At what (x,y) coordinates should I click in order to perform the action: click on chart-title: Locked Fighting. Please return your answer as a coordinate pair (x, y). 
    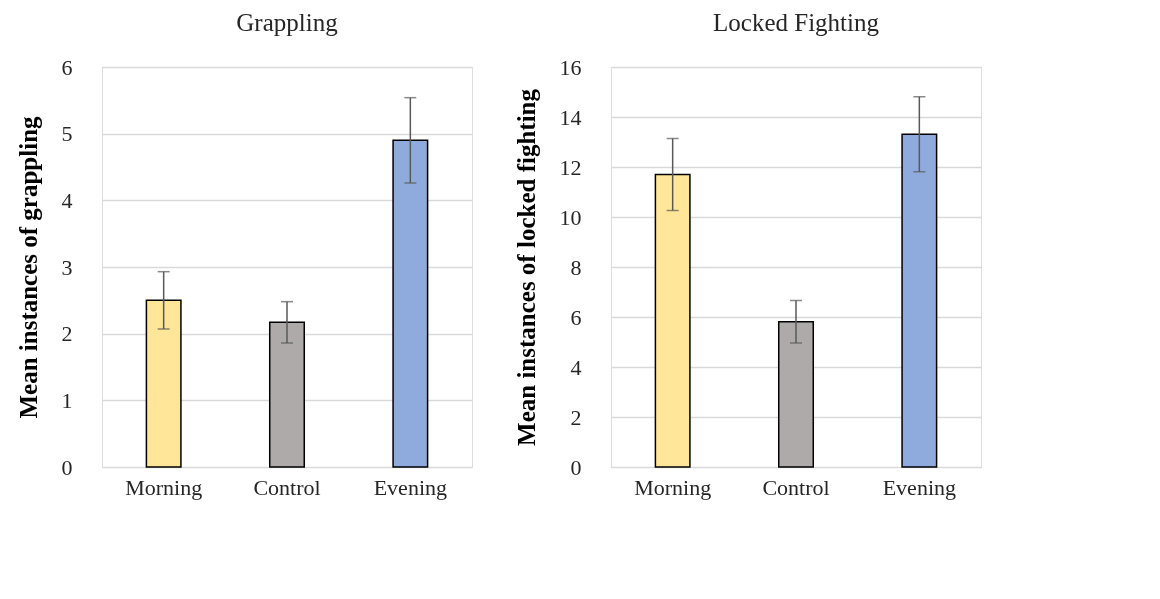
    Looking at the image, I should click on (796, 22).